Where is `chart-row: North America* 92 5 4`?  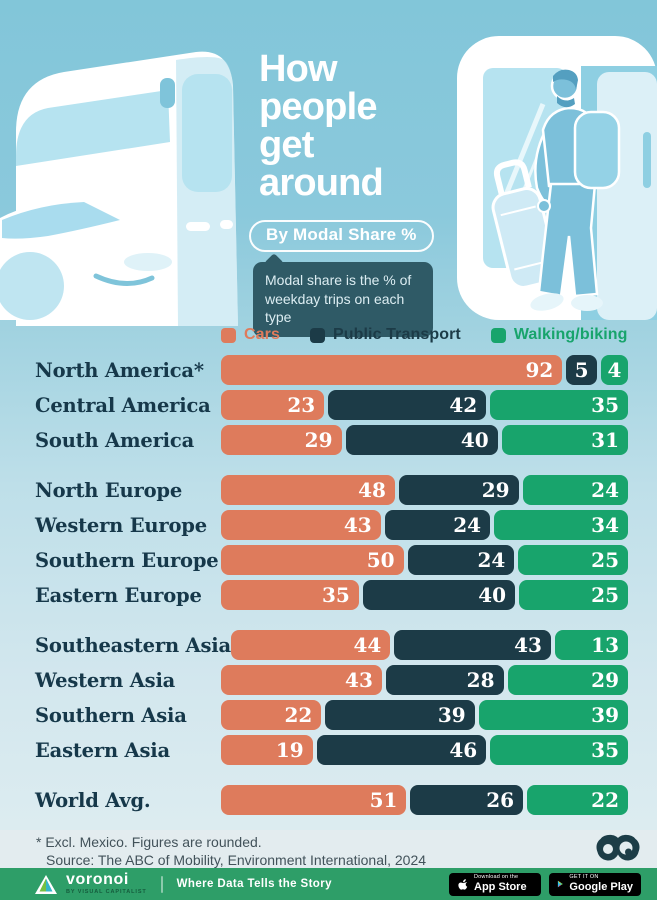 chart-row: North America* 92 5 4 is located at coordinates (331, 370).